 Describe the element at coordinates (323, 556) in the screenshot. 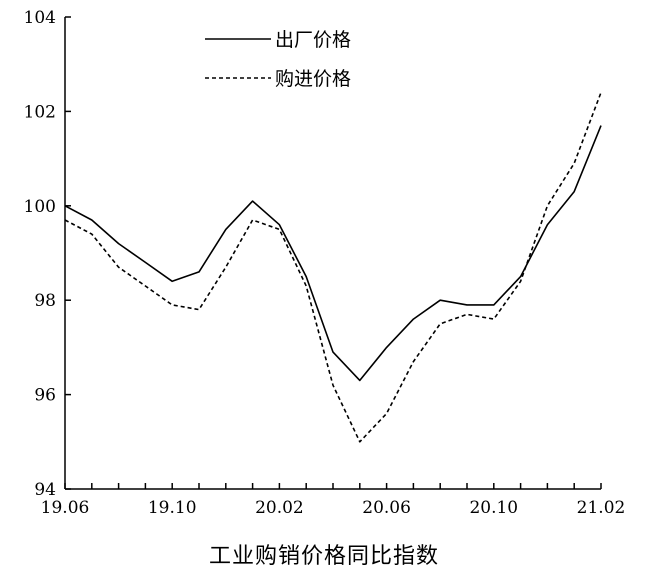

I see `chart-title: 工业购销价格同比指数` at that location.